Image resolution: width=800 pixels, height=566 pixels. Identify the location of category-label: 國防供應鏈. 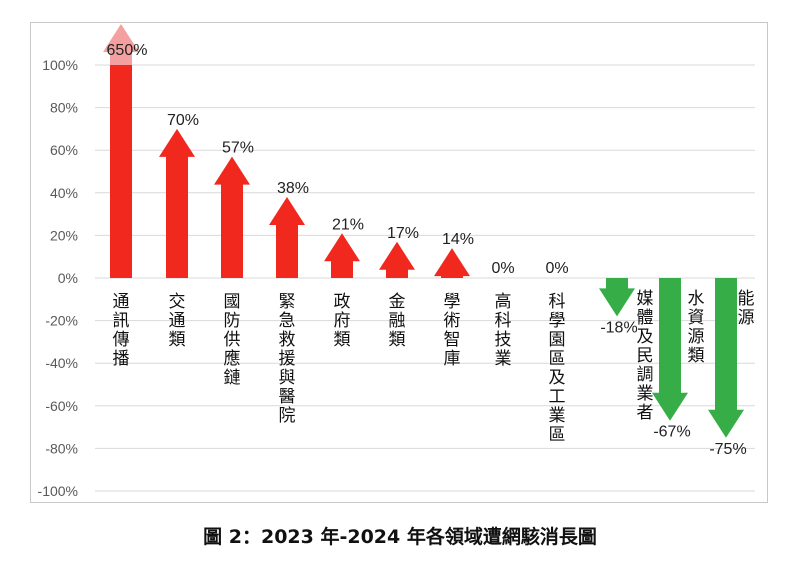
(232, 340).